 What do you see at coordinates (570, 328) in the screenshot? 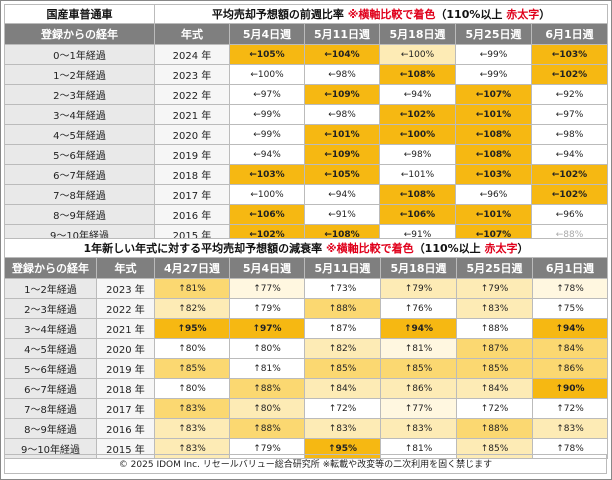
I see `value-cell: ↑94%` at bounding box center [570, 328].